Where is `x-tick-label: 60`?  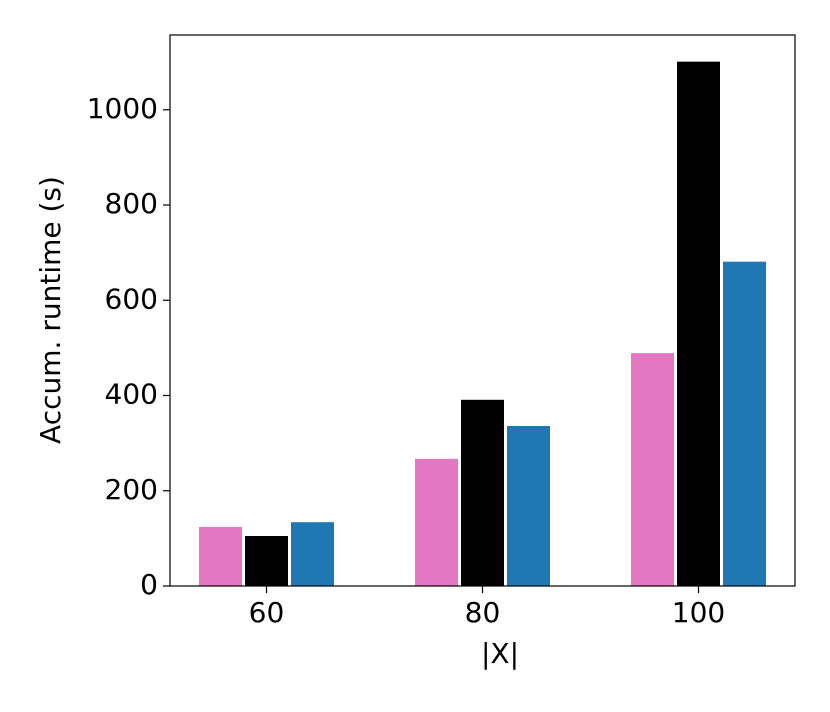
x-tick-label: 60 is located at coordinates (267, 612).